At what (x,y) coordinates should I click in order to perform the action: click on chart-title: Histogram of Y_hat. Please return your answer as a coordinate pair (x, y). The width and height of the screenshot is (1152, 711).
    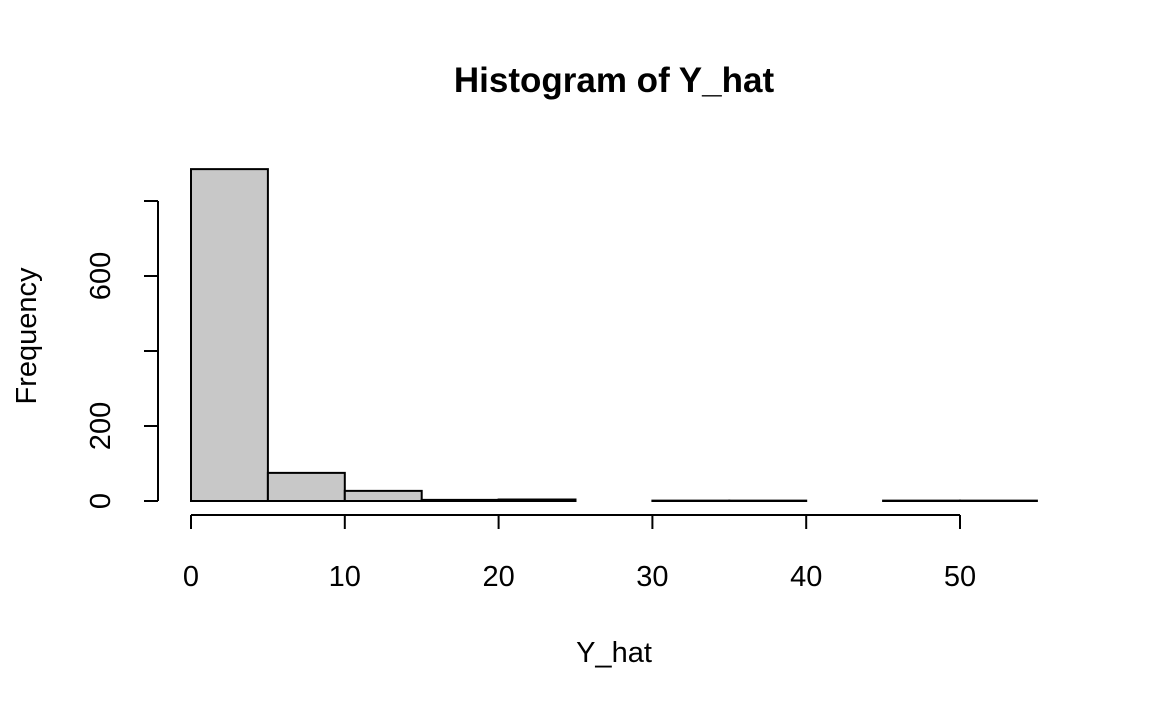
    Looking at the image, I should click on (614, 80).